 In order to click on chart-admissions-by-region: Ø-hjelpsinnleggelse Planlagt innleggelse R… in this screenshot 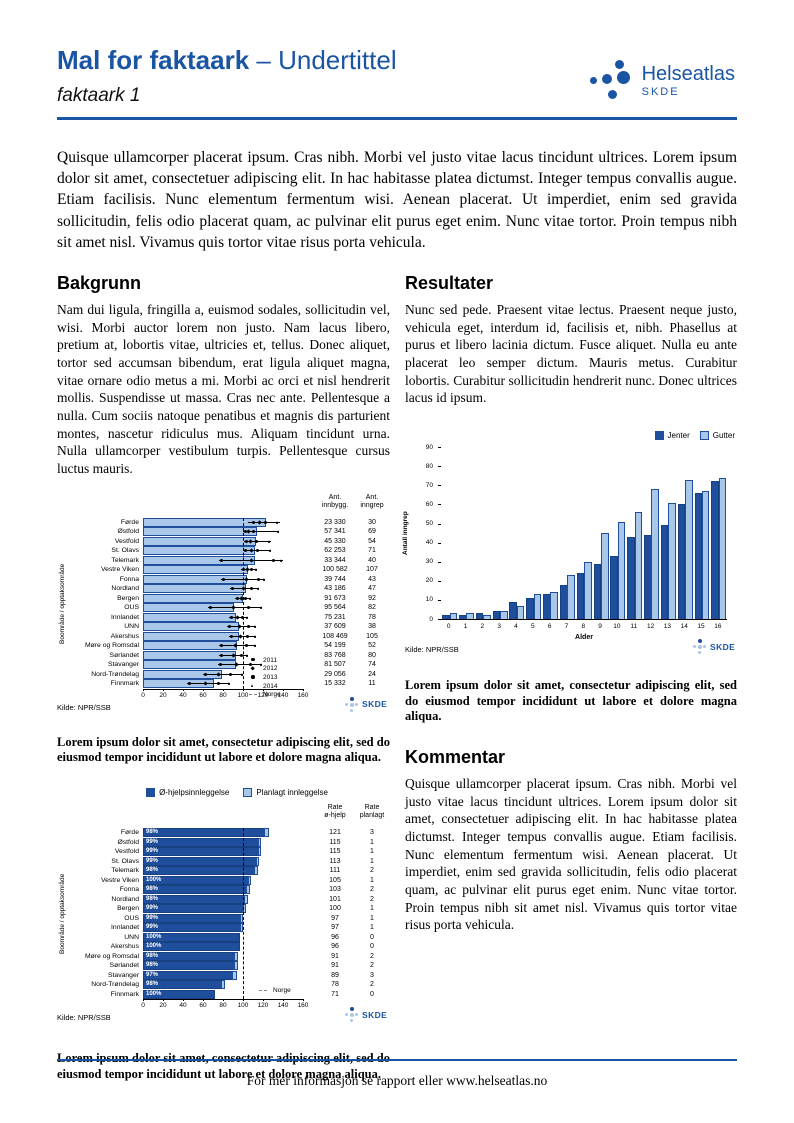, I will do `click(223, 913)`.